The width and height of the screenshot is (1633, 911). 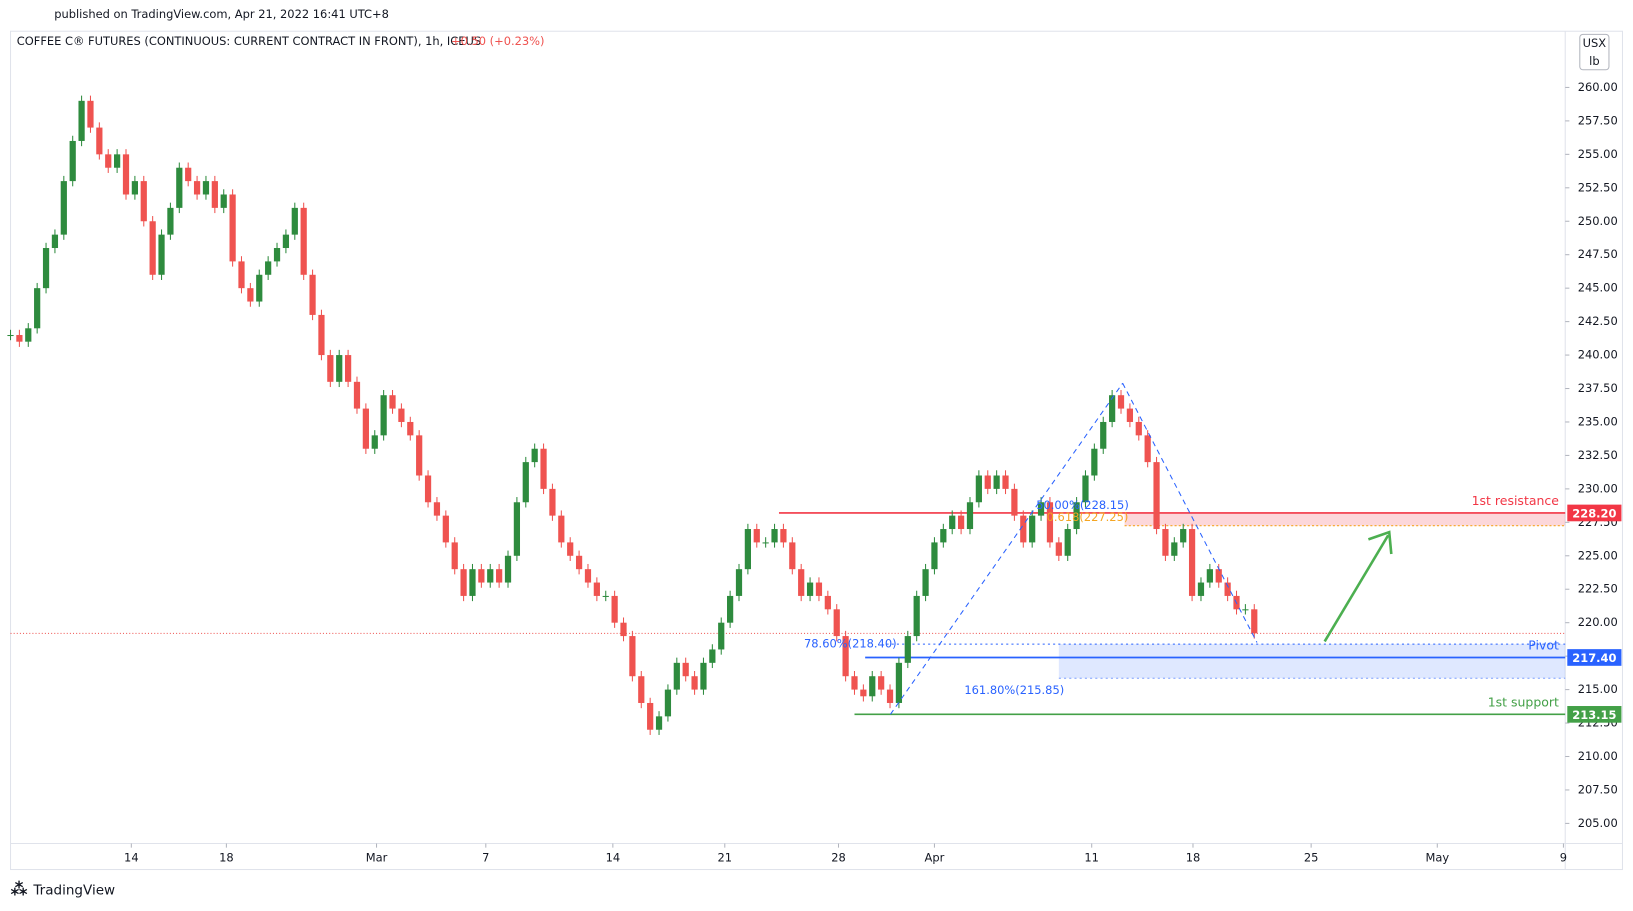 What do you see at coordinates (1598, 321) in the screenshot?
I see `y-tick-label: 242.50` at bounding box center [1598, 321].